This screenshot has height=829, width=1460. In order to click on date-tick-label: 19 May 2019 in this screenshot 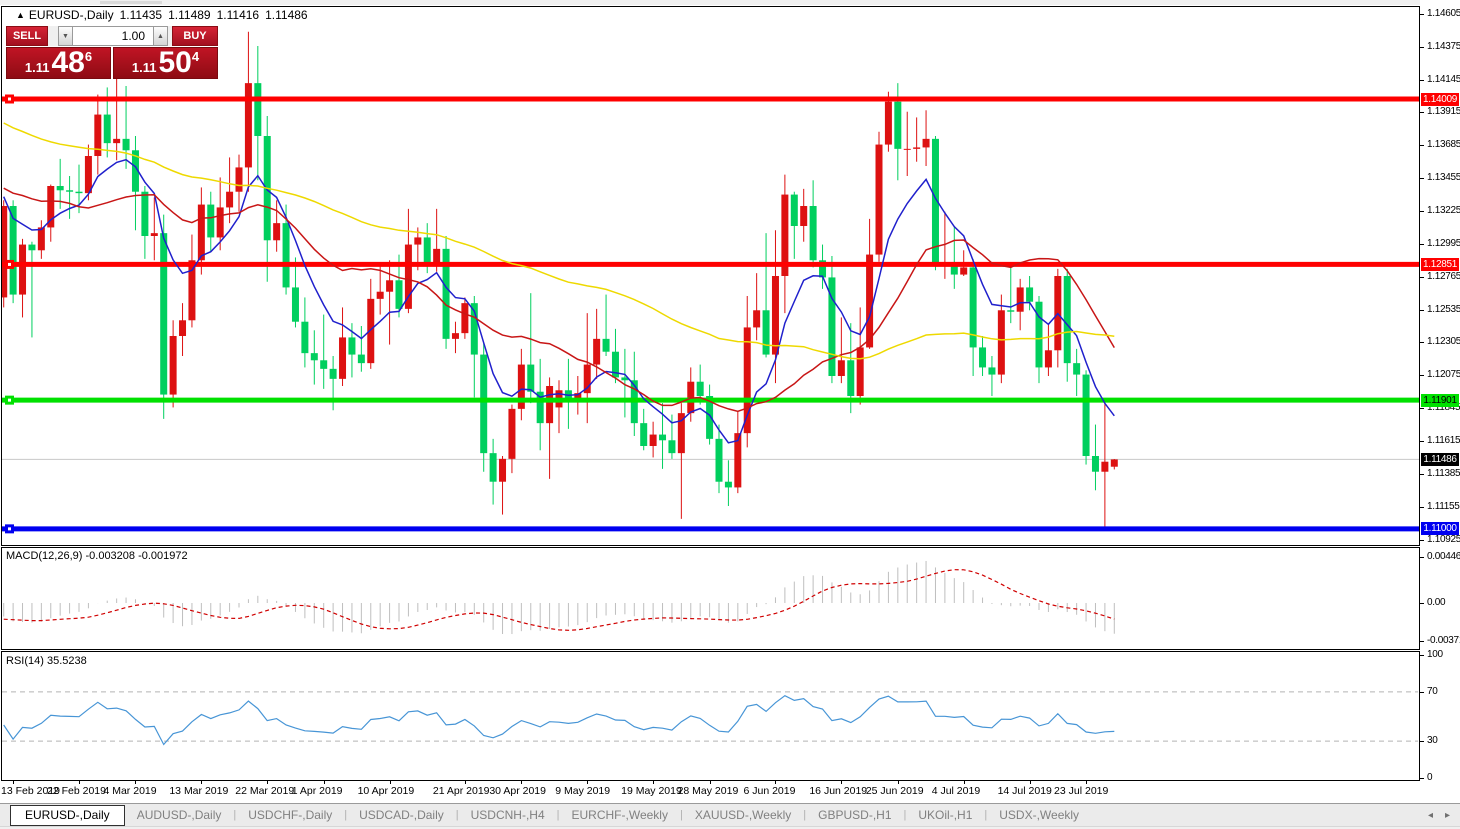, I will do `click(651, 791)`.